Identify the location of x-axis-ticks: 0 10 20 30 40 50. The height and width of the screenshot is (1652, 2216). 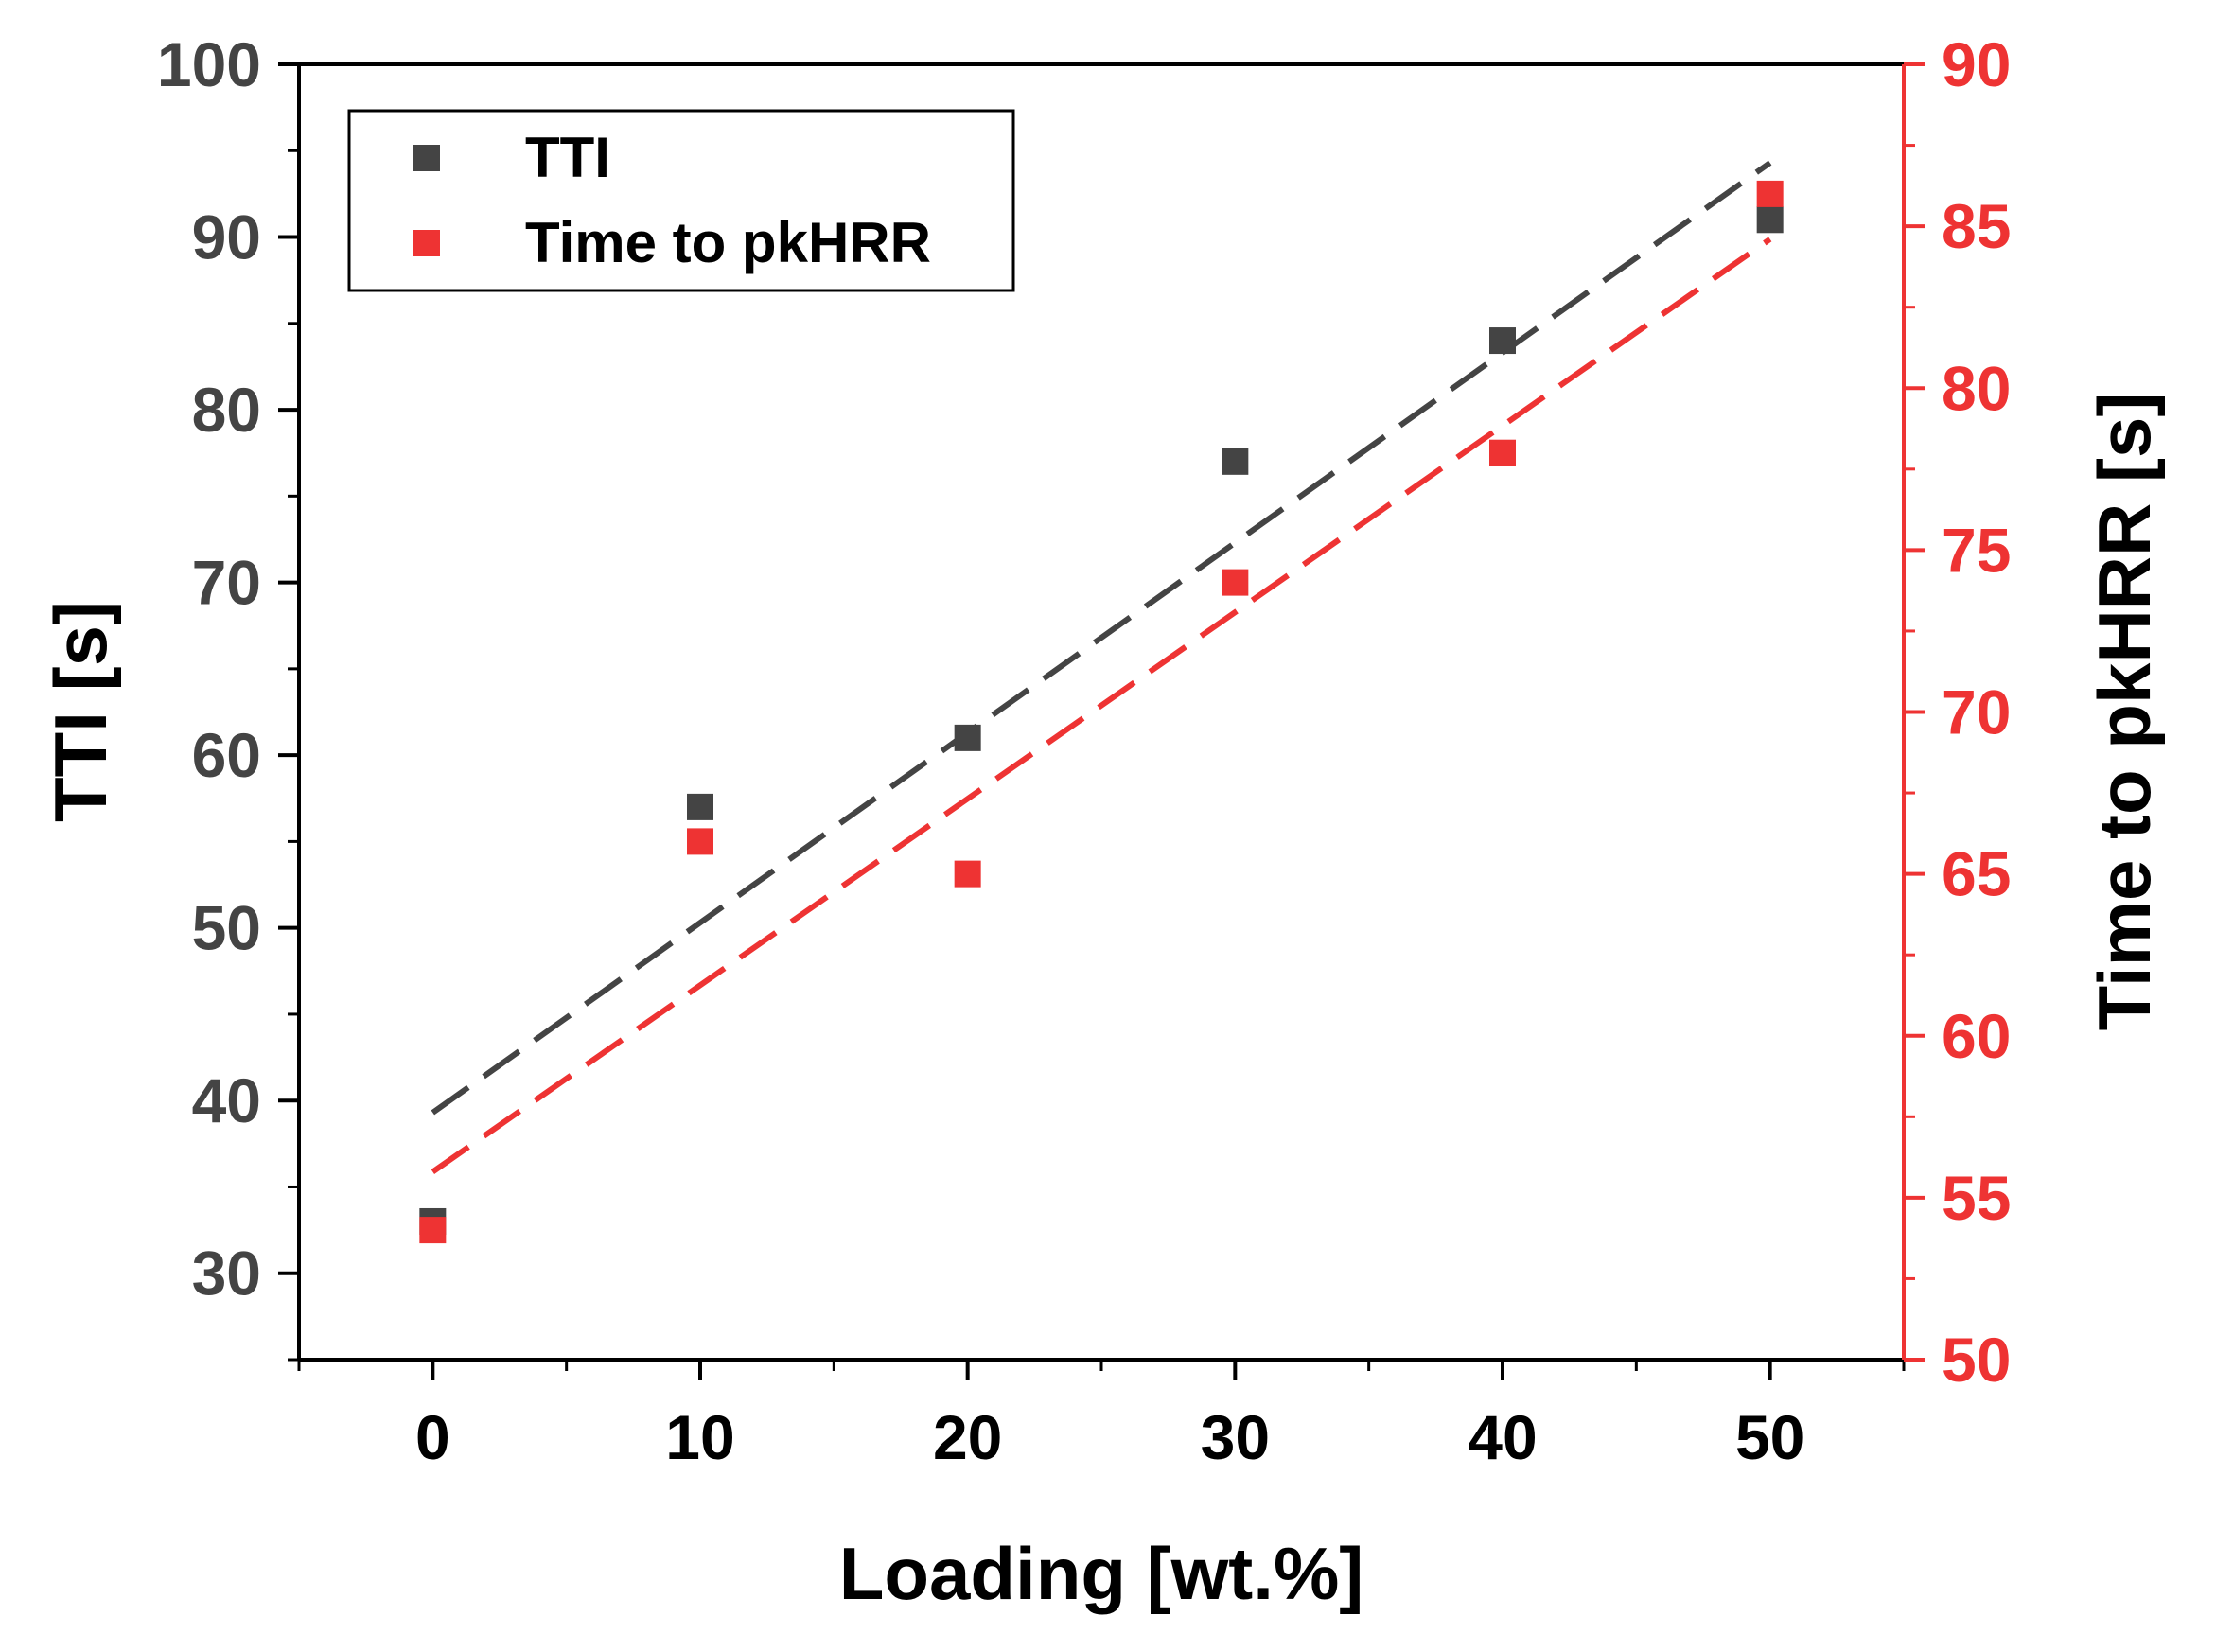
(1101, 1416).